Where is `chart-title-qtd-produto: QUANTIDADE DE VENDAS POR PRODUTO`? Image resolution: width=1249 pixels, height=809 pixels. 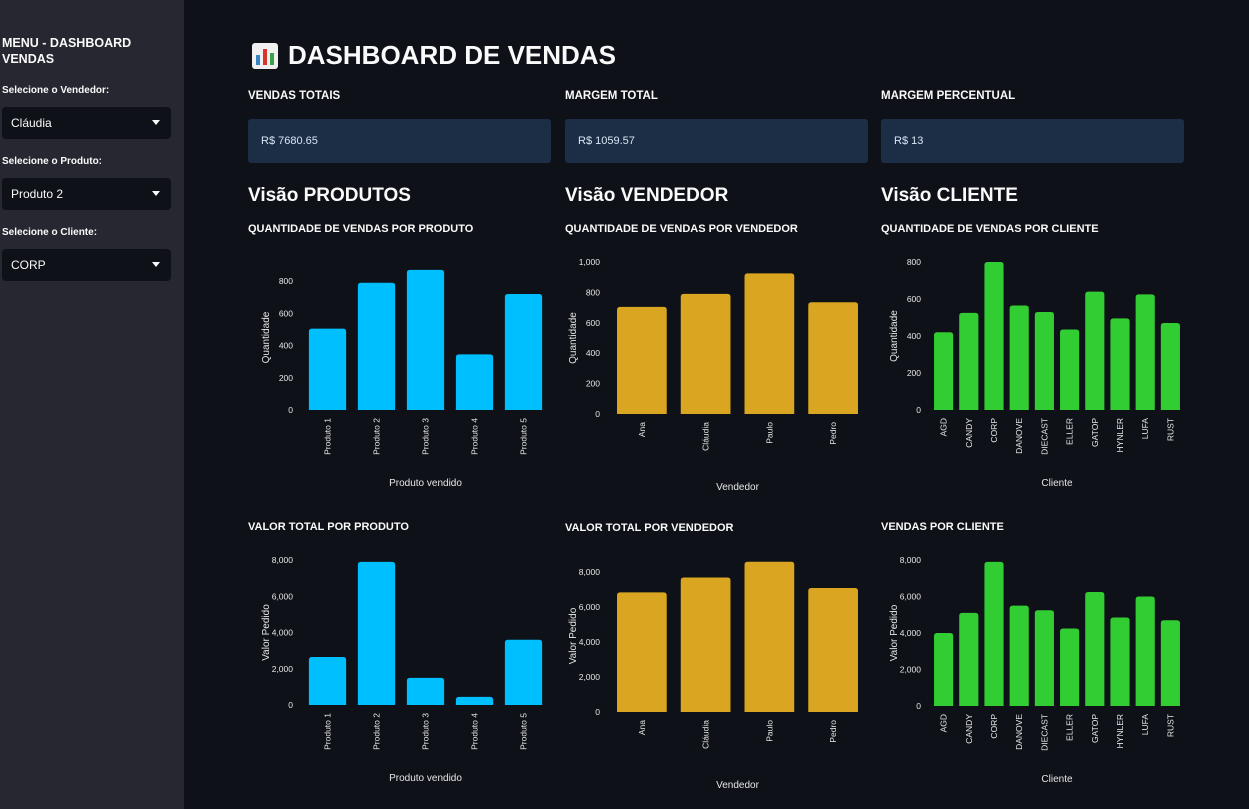
chart-title-qtd-produto: QUANTIDADE DE VENDAS POR PRODUTO is located at coordinates (361, 229).